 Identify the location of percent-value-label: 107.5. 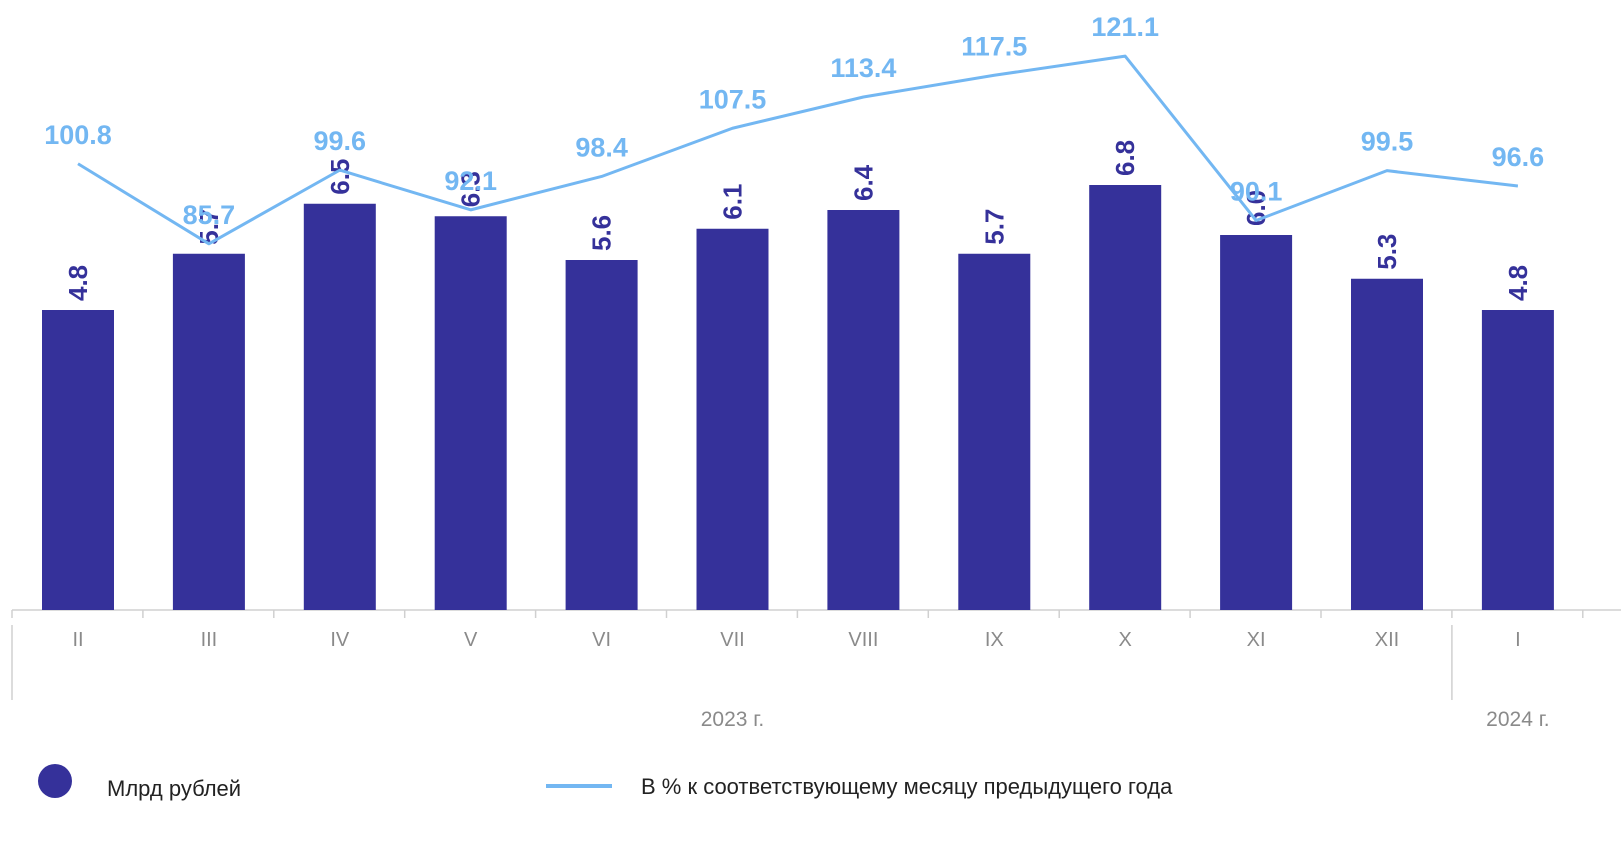
(733, 99).